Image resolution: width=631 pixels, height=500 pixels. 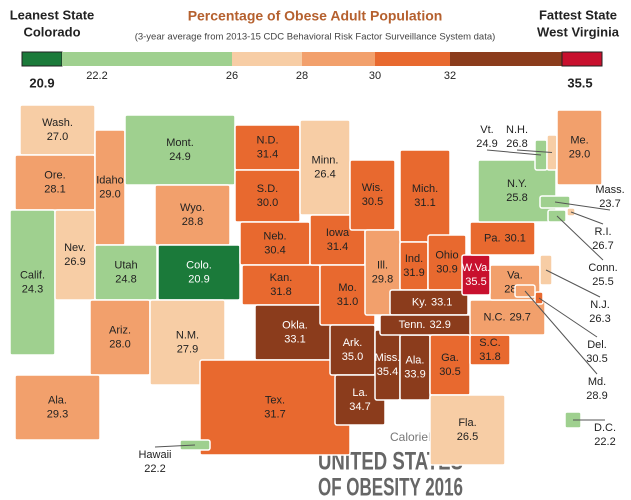 I want to click on state-value: 27.0, so click(x=57, y=137).